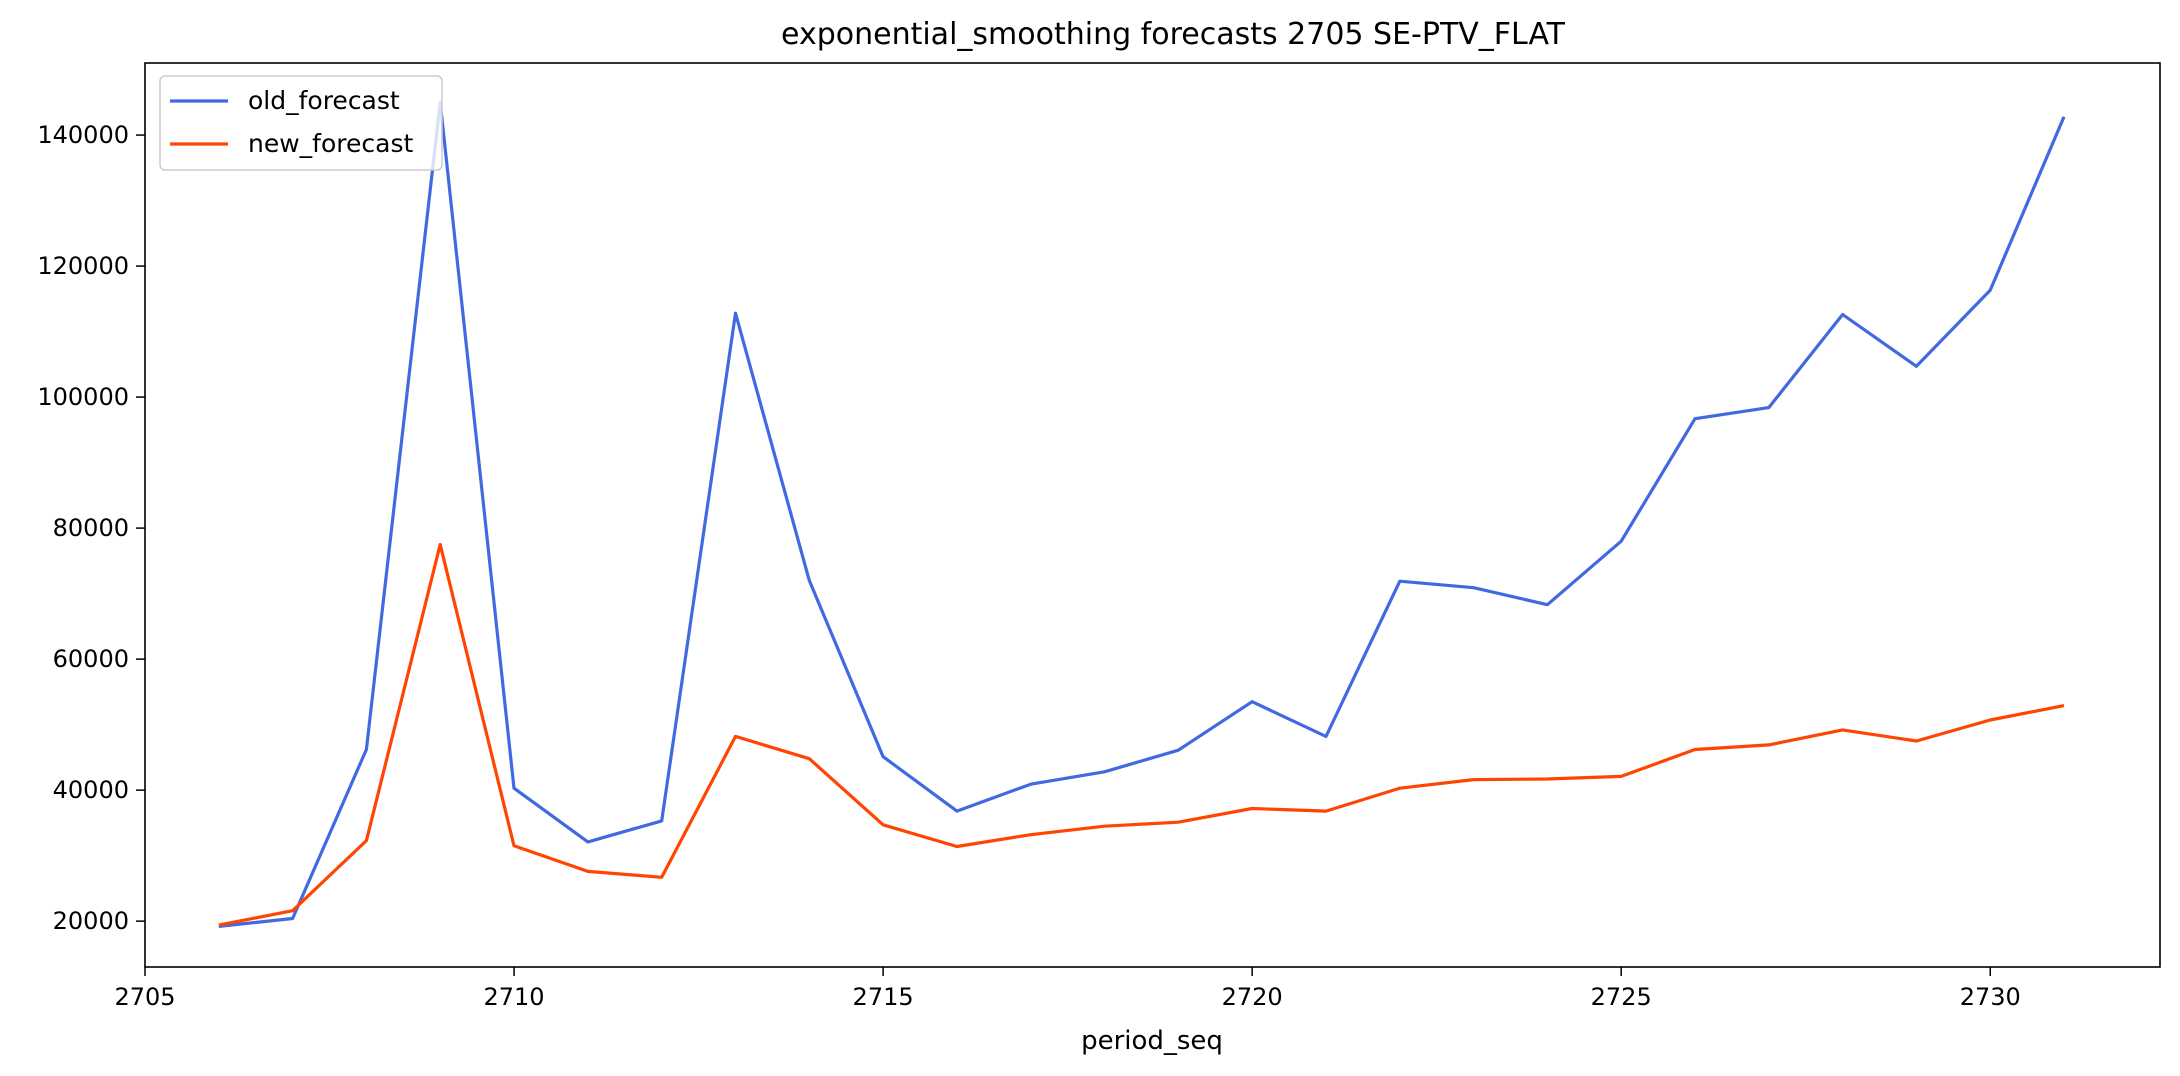 The width and height of the screenshot is (2180, 1076). I want to click on legend-label-0: old_forecast, so click(324, 100).